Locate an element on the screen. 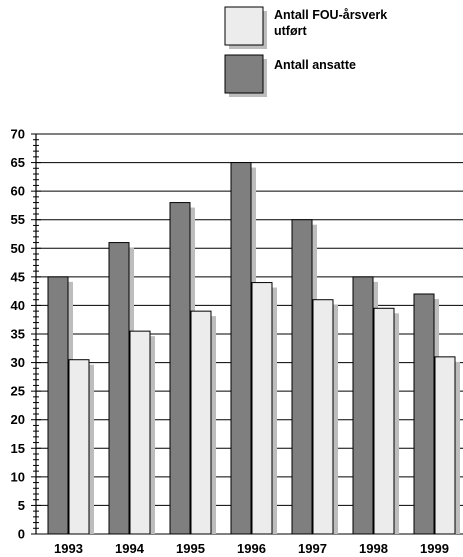 Image resolution: width=463 pixels, height=557 pixels. y-tick-label: 65 is located at coordinates (18, 162).